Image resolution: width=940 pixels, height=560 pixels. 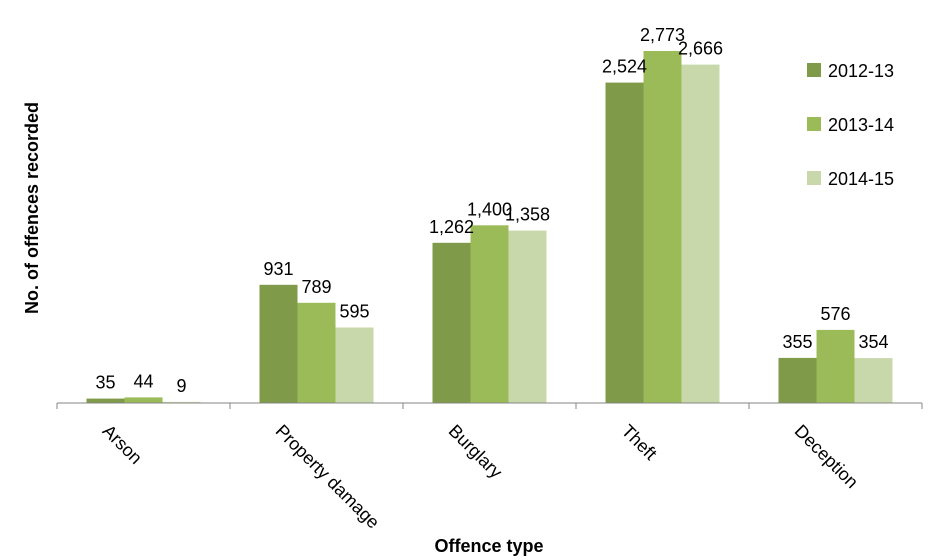 What do you see at coordinates (527, 215) in the screenshot?
I see `data-label-burglary-2014-15: 1,358` at bounding box center [527, 215].